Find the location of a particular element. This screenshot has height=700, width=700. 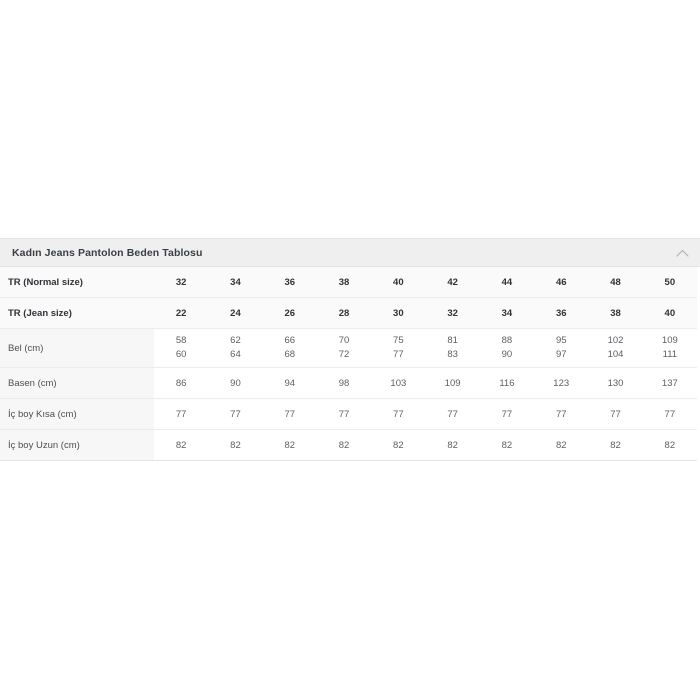

cell-value-max: 104 is located at coordinates (615, 354).